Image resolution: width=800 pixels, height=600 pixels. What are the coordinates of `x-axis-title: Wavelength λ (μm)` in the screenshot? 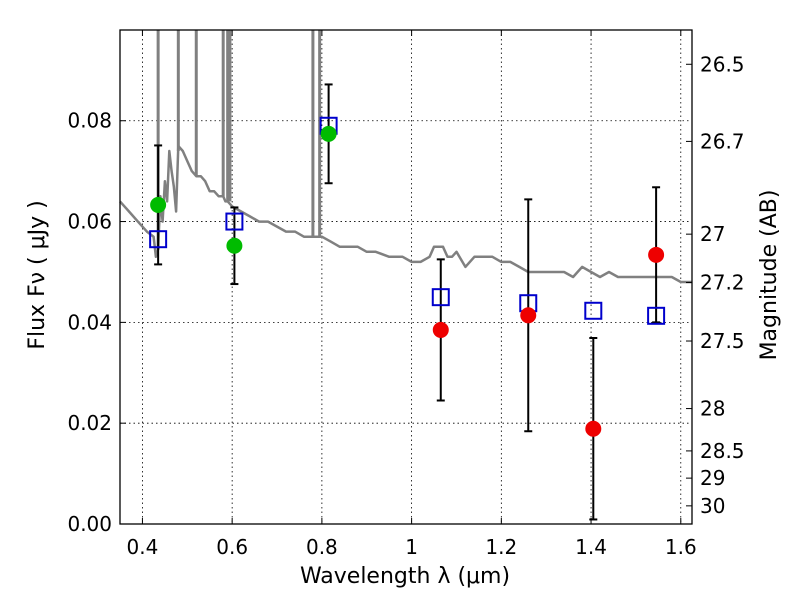 It's located at (405, 576).